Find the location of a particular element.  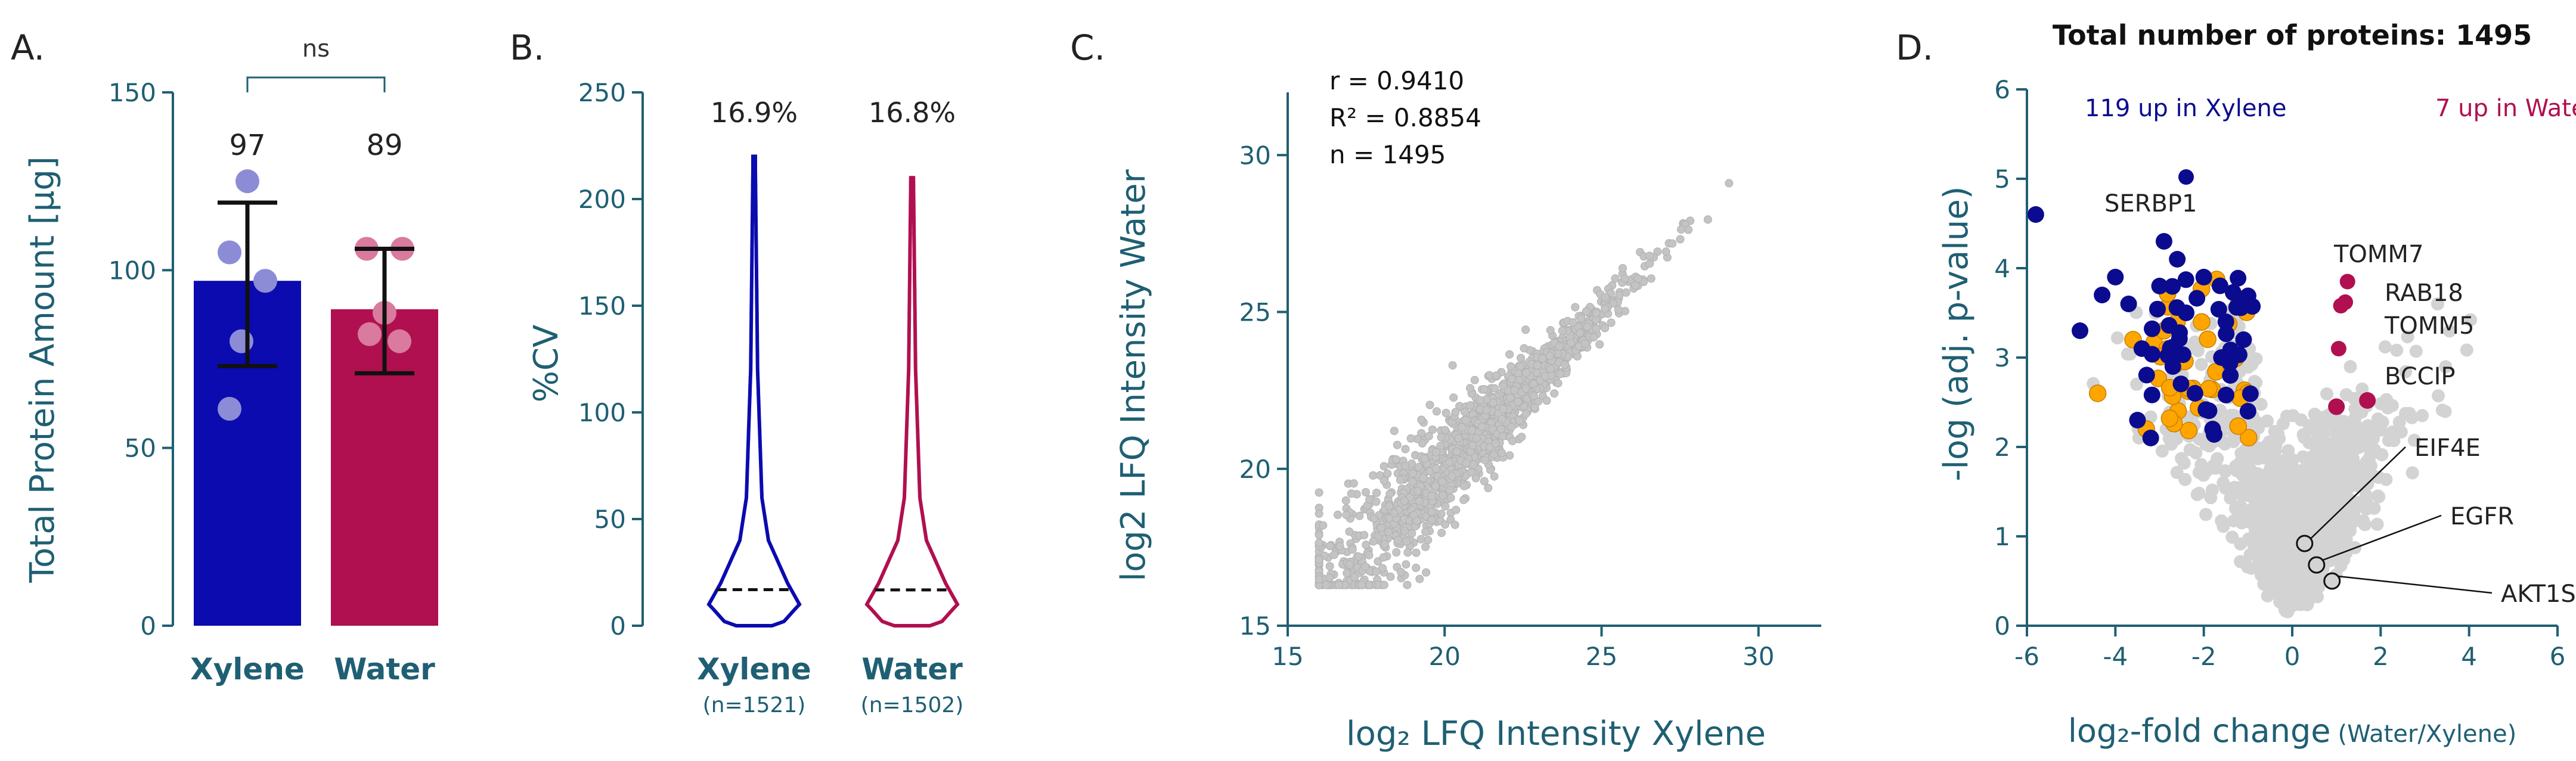

y-tick-label: 250 is located at coordinates (602, 93).